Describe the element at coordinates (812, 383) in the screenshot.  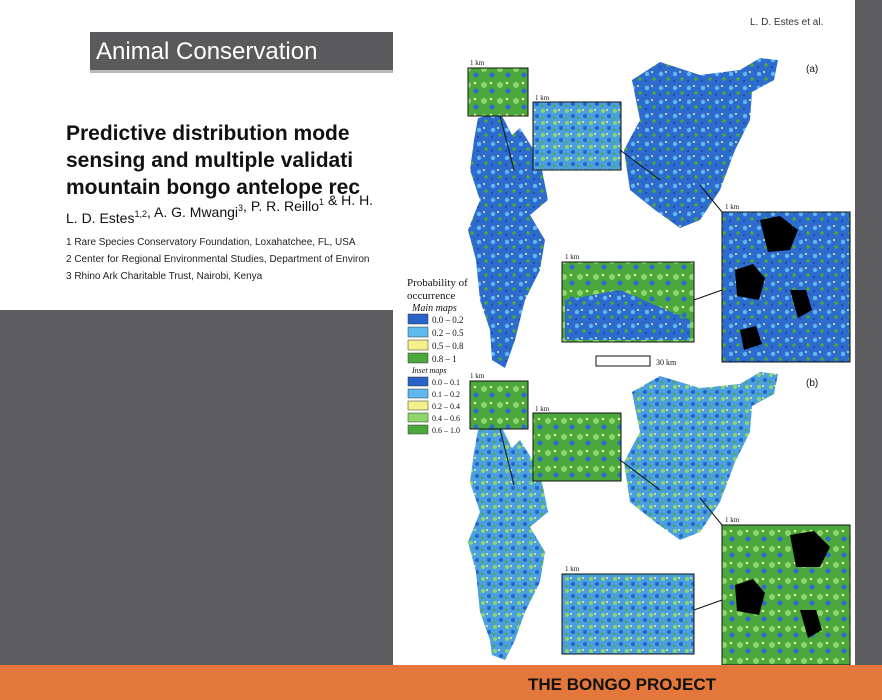
I see `panel-label: (b)` at that location.